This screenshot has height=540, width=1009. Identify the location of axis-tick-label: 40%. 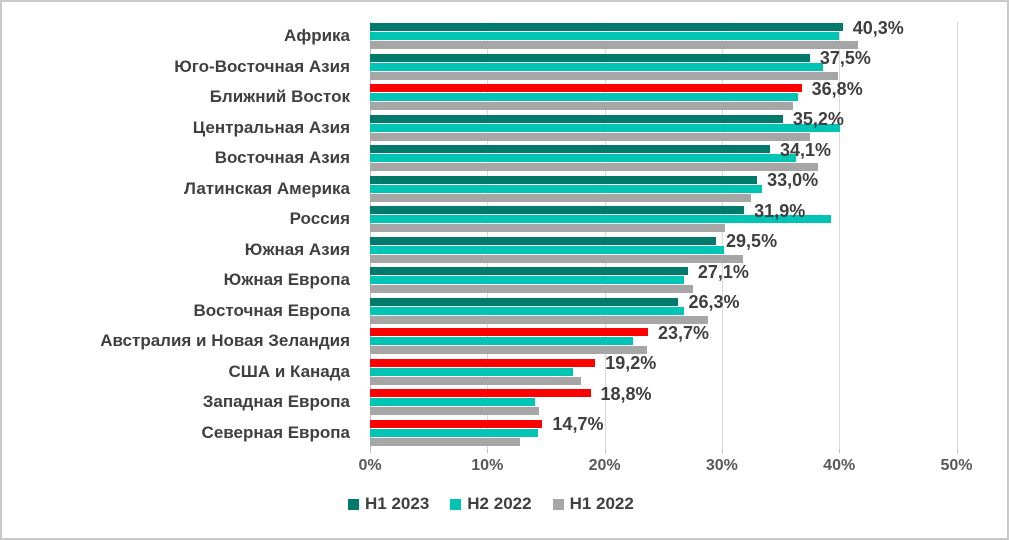
(839, 465).